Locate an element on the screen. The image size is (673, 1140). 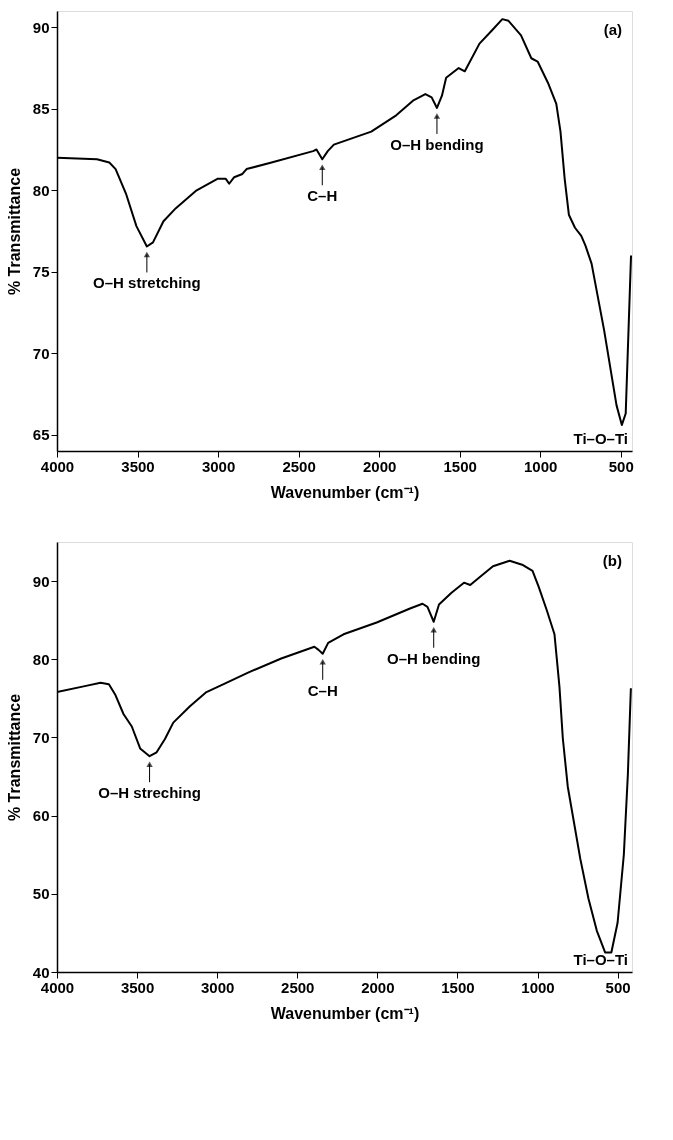
y-tick-label: 65 is located at coordinates (41, 435).